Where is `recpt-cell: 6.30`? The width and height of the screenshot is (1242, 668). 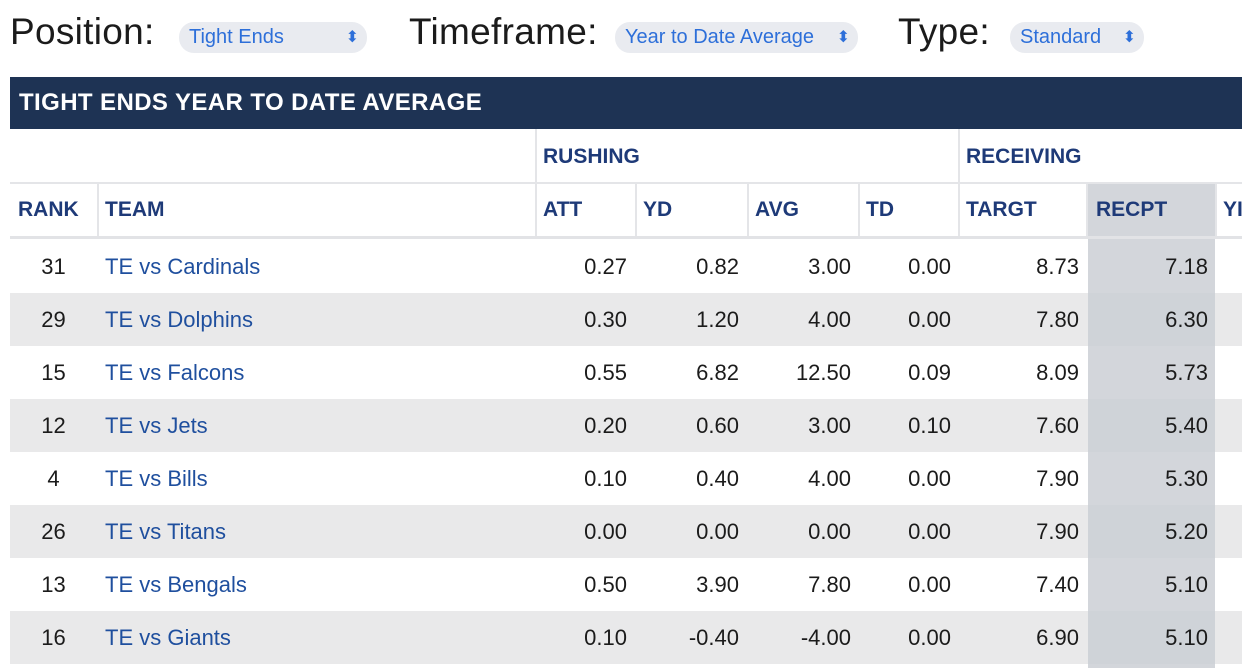
recpt-cell: 6.30 is located at coordinates (1186, 319).